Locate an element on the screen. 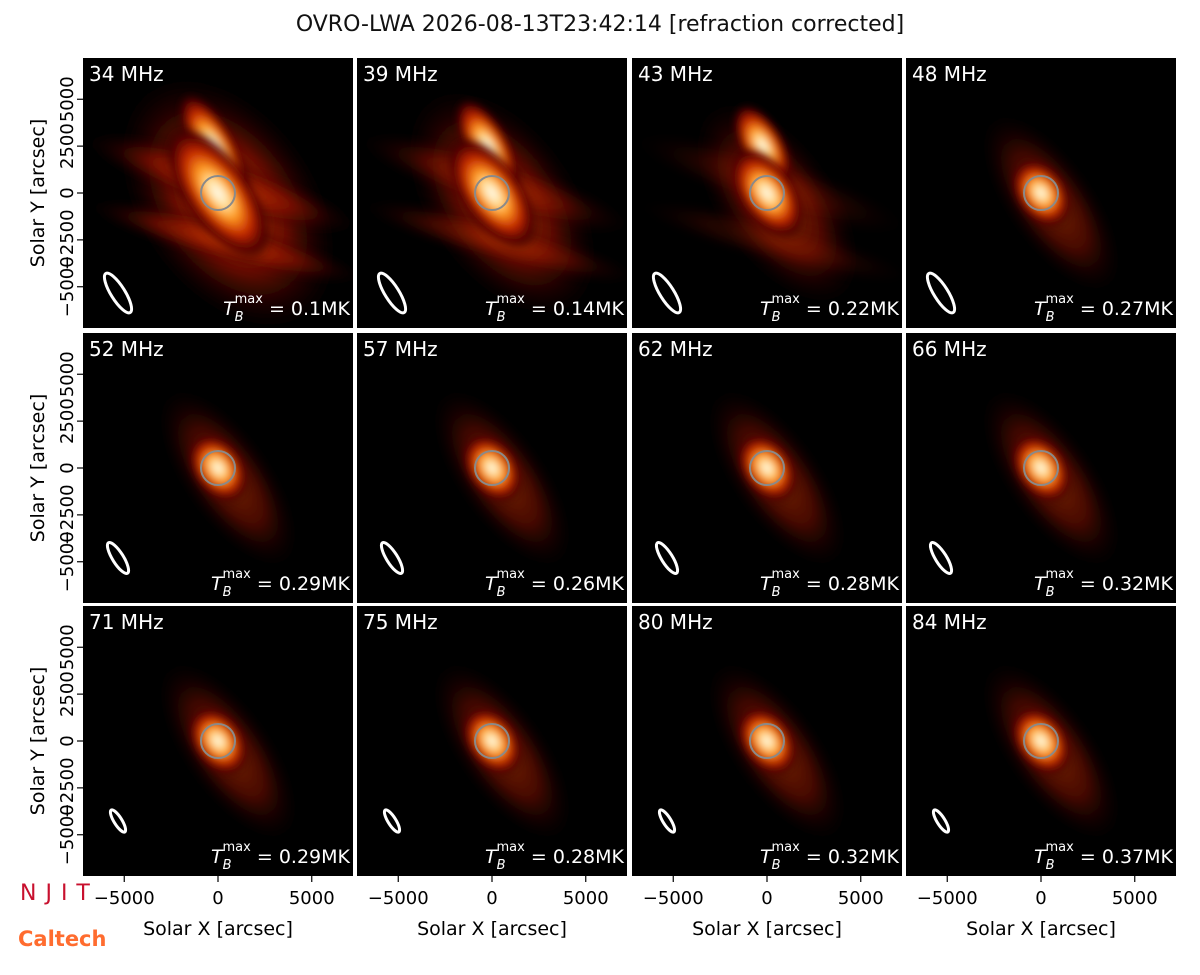 The width and height of the screenshot is (1200, 975). panel-title: 75 MHz is located at coordinates (400, 622).